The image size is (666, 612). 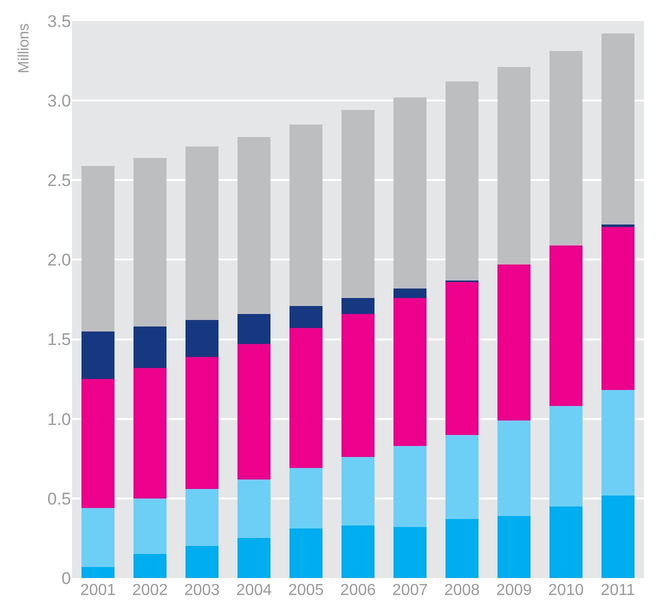 I want to click on x-tick-label: 2001, so click(x=98, y=590).